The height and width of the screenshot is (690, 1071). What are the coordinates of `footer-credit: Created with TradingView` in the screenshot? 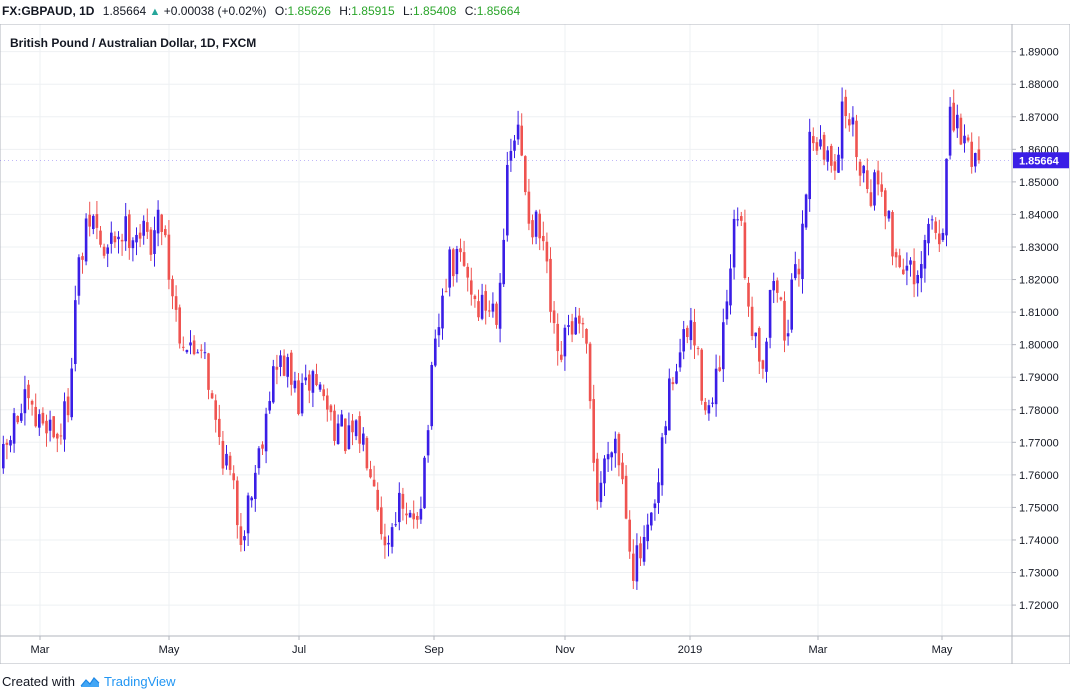 It's located at (89, 681).